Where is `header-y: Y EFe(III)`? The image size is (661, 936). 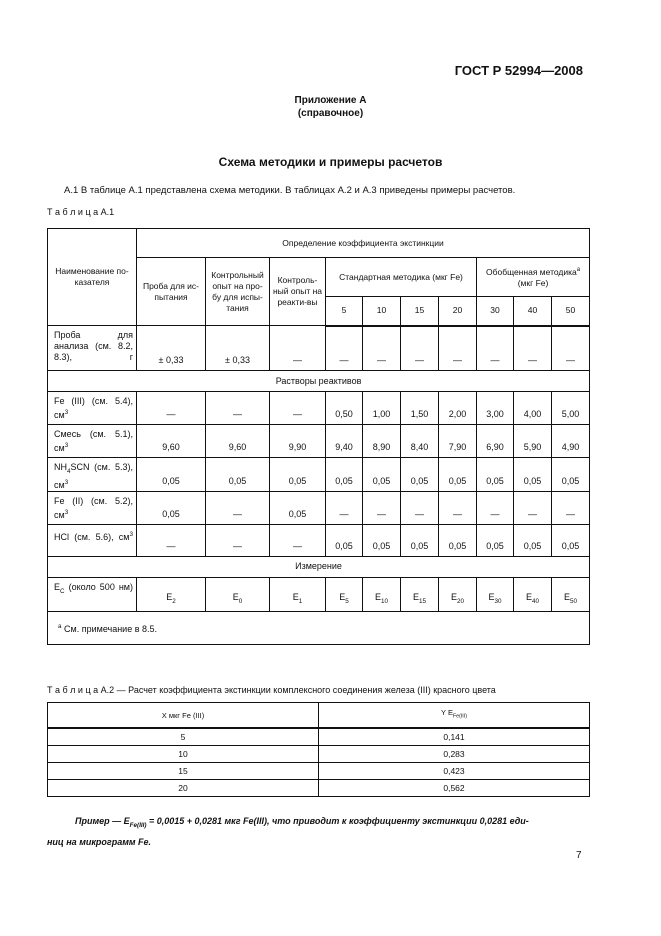
header-y: Y EFe(III) is located at coordinates (454, 715).